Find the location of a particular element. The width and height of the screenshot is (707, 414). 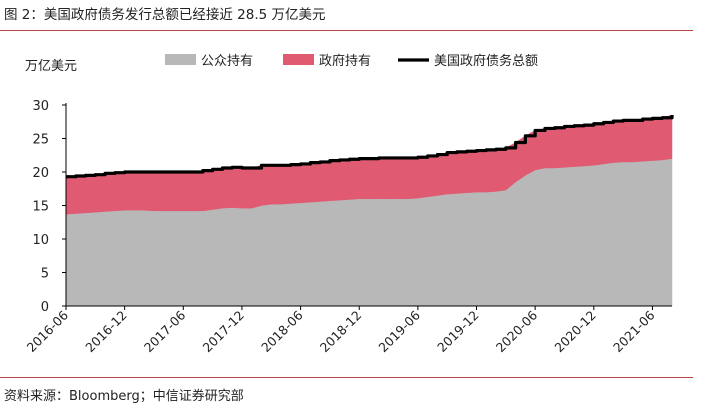

y-axis-label: 万亿美元 is located at coordinates (51, 66).